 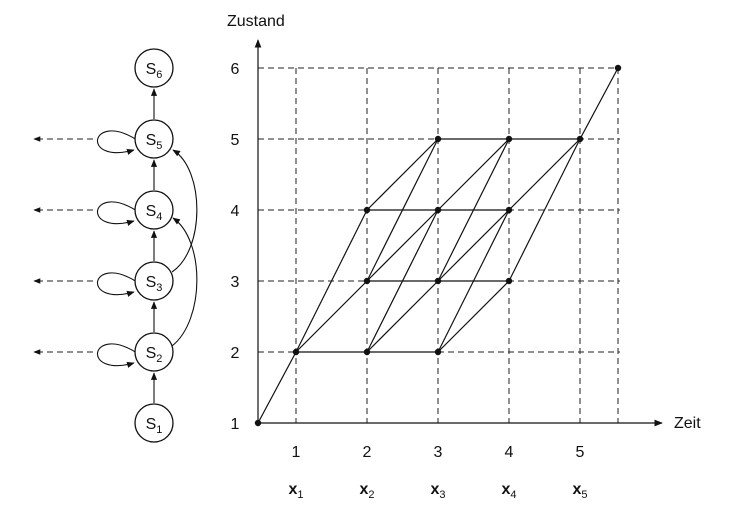 I want to click on state-s3: S3, so click(x=154, y=281).